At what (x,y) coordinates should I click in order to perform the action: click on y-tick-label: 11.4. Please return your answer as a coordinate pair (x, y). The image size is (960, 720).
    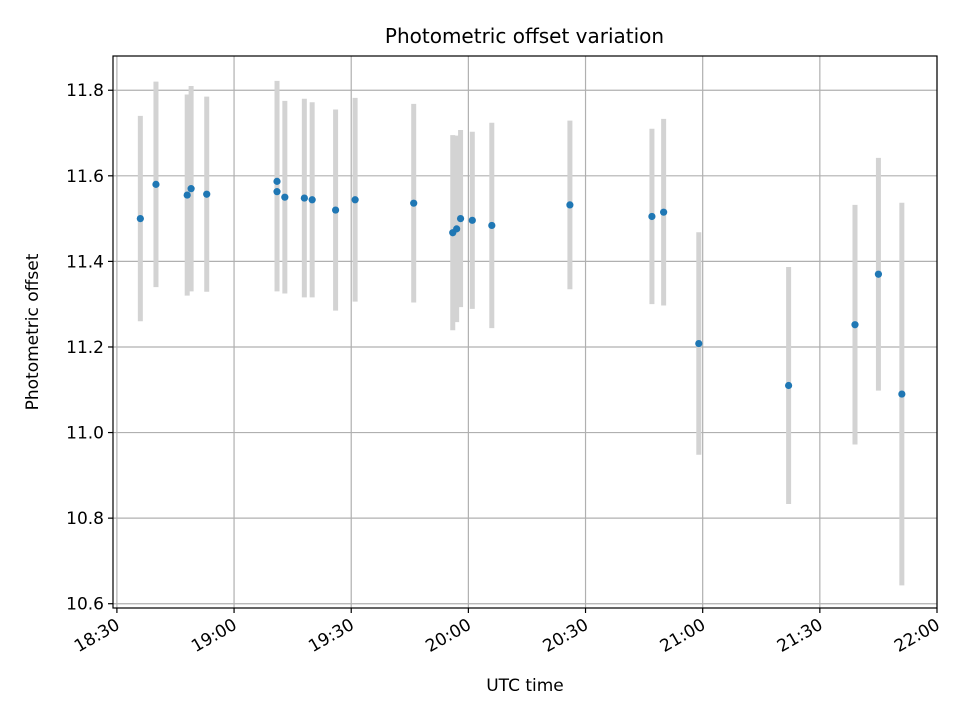
    Looking at the image, I should click on (85, 262).